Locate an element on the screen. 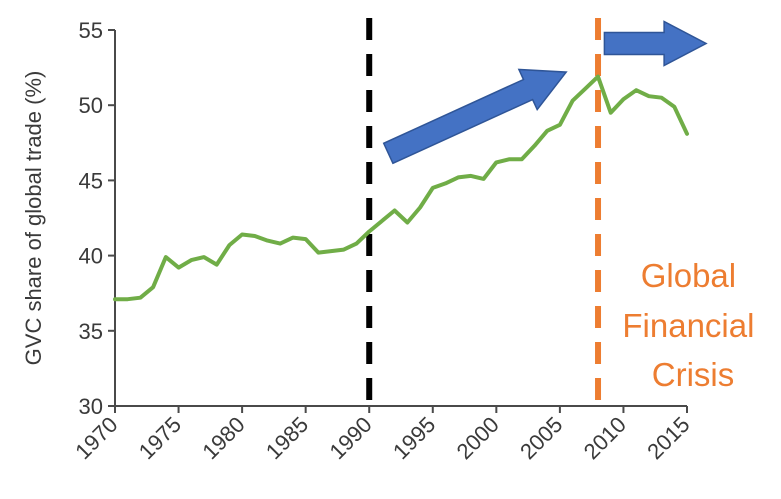 This screenshot has height=499, width=781. x-tick-label: 2000 is located at coordinates (478, 438).